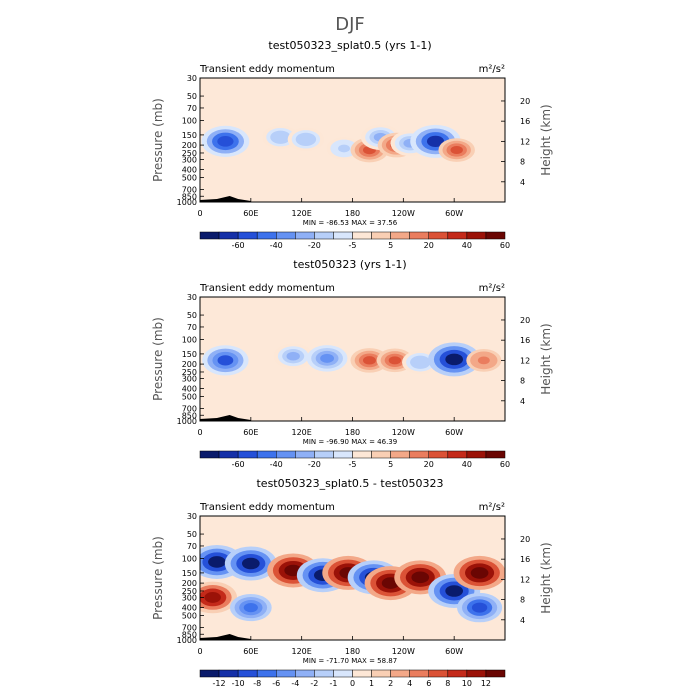 The image size is (700, 700). What do you see at coordinates (429, 245) in the screenshot?
I see `colorbar-label: 20` at bounding box center [429, 245].